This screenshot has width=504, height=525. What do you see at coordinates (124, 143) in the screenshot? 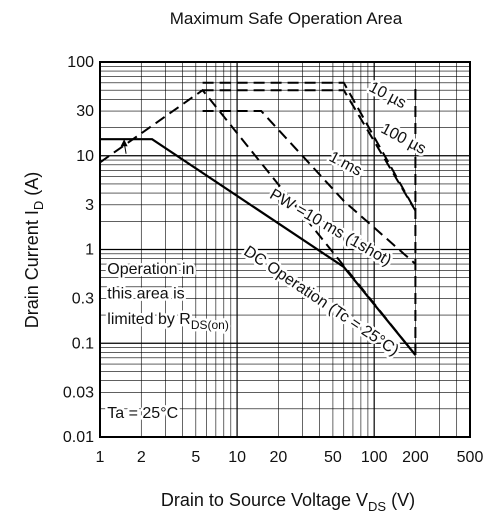
I see `limit-arrow-head` at bounding box center [124, 143].